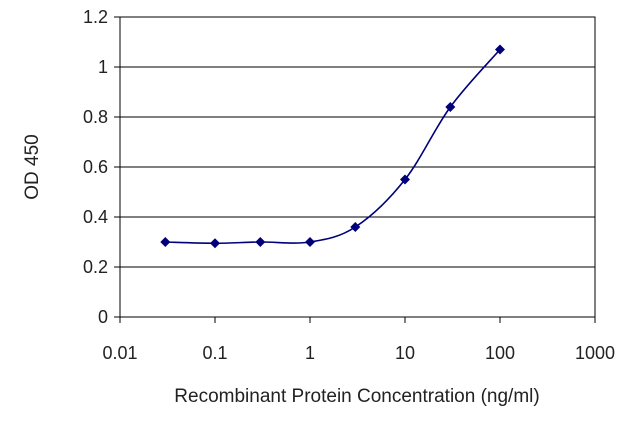  Describe the element at coordinates (500, 353) in the screenshot. I see `x-tick-label: 100` at that location.